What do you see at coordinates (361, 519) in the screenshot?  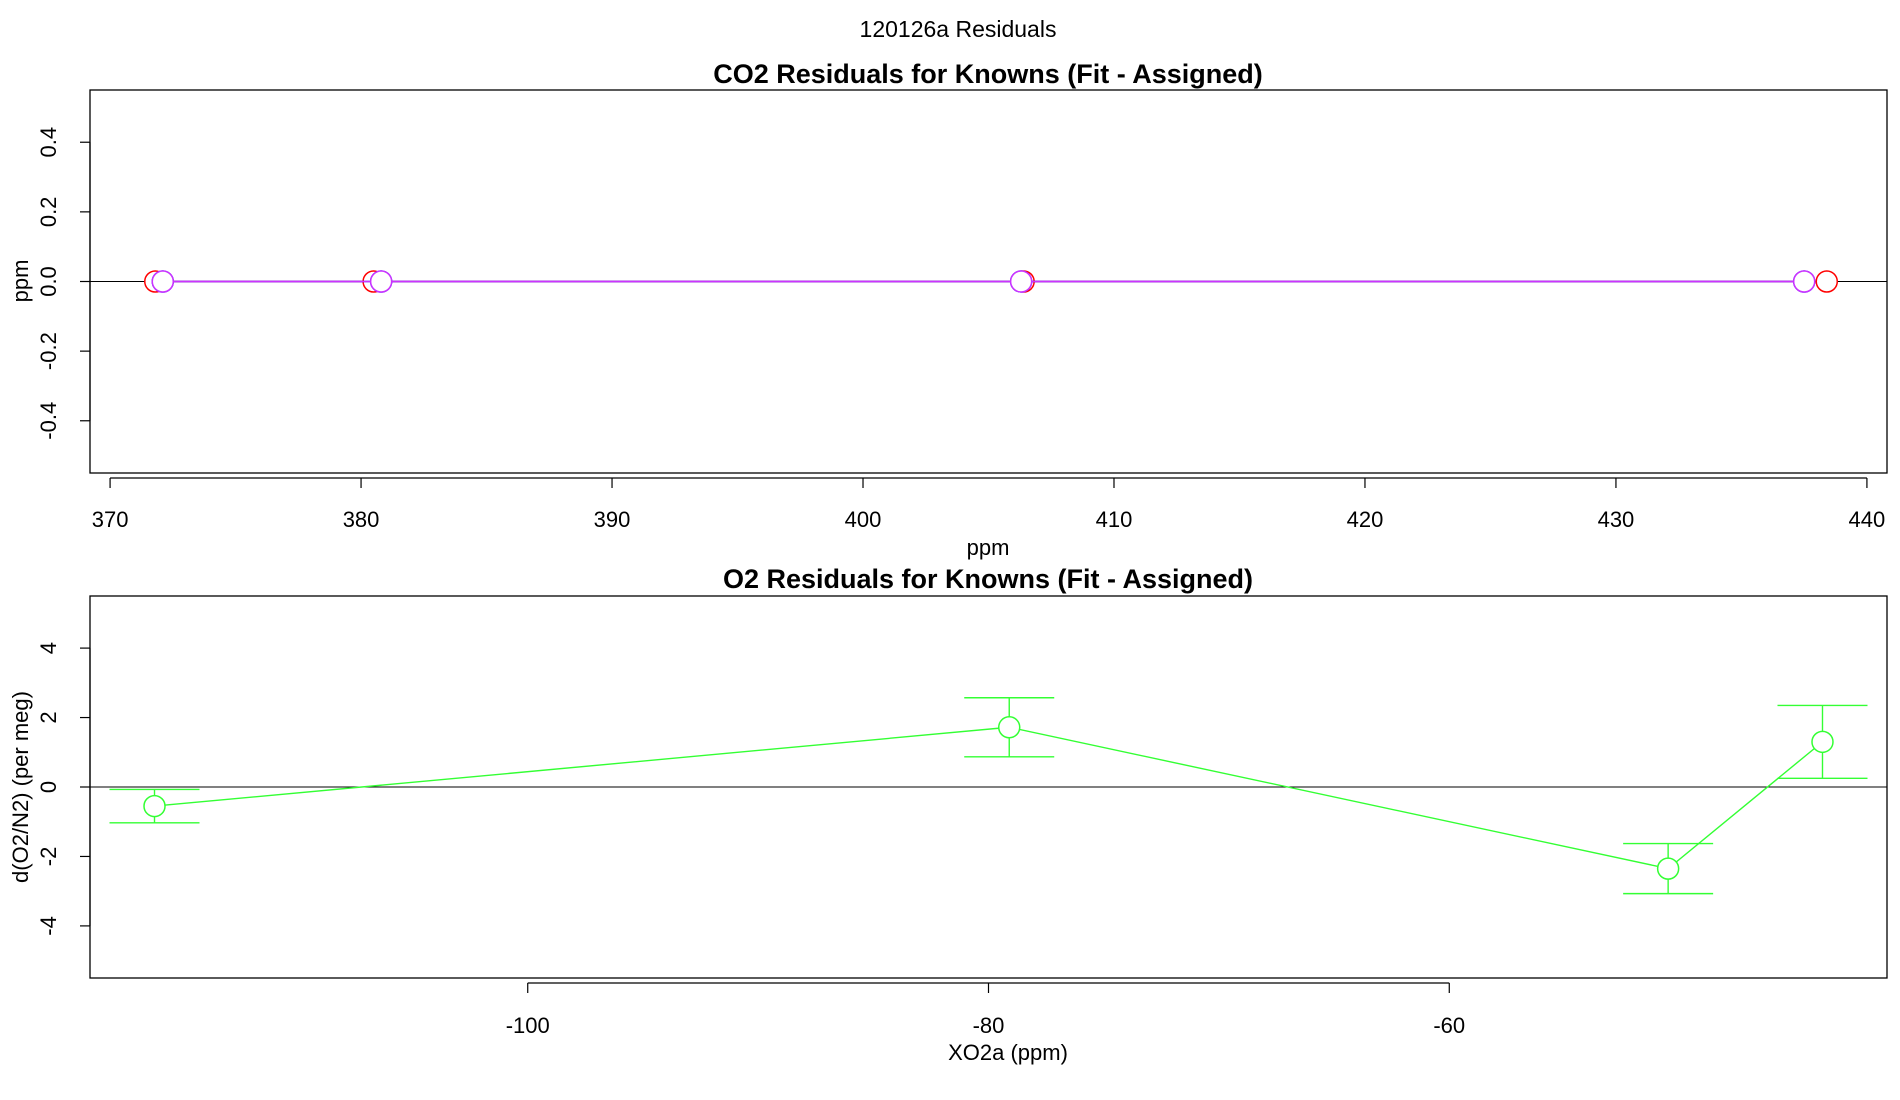 I see `co2-x-tick-label: 380` at bounding box center [361, 519].